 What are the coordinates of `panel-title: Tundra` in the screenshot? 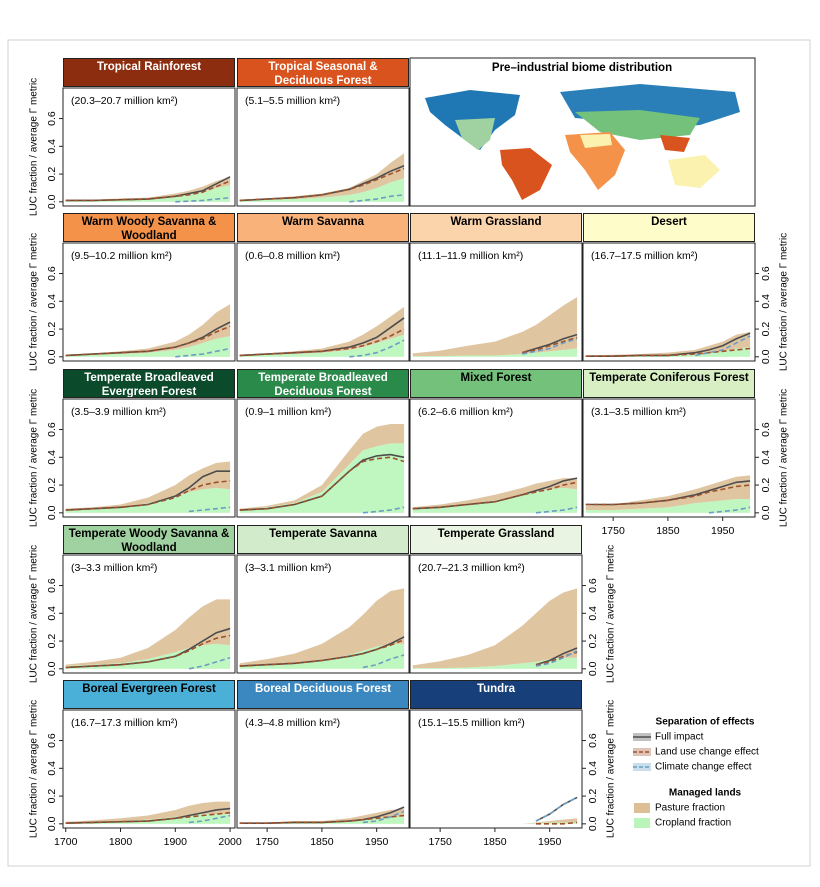 It's located at (496, 694).